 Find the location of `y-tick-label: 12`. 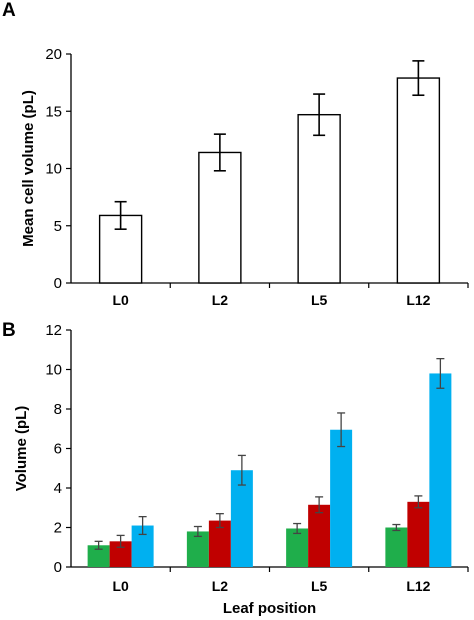

y-tick-label: 12 is located at coordinates (53, 330).